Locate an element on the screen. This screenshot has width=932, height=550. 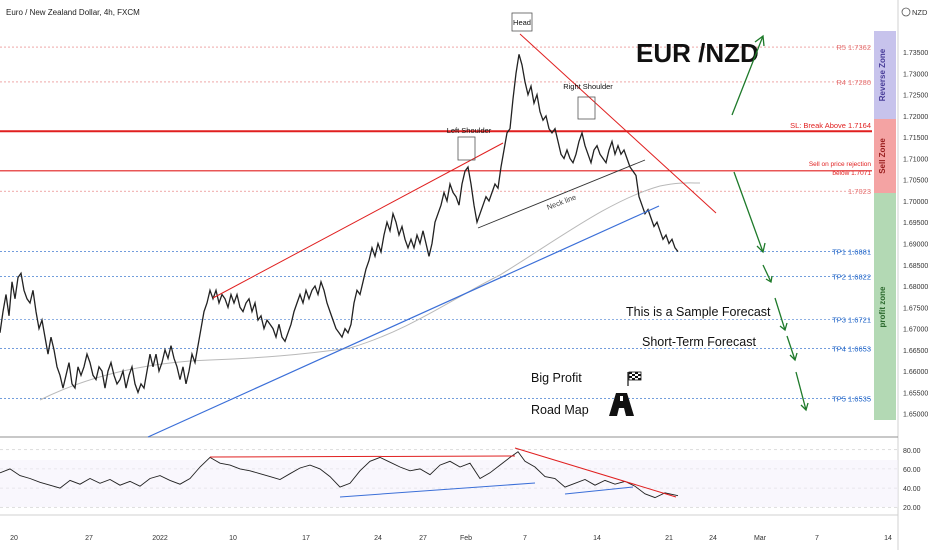
y-tick-label: 1.71000 is located at coordinates (915, 159).